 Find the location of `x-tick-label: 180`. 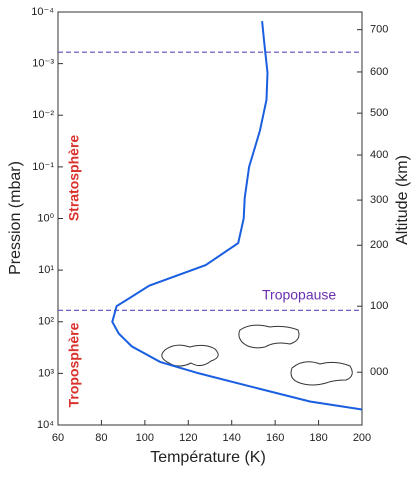

x-tick-label: 180 is located at coordinates (318, 438).